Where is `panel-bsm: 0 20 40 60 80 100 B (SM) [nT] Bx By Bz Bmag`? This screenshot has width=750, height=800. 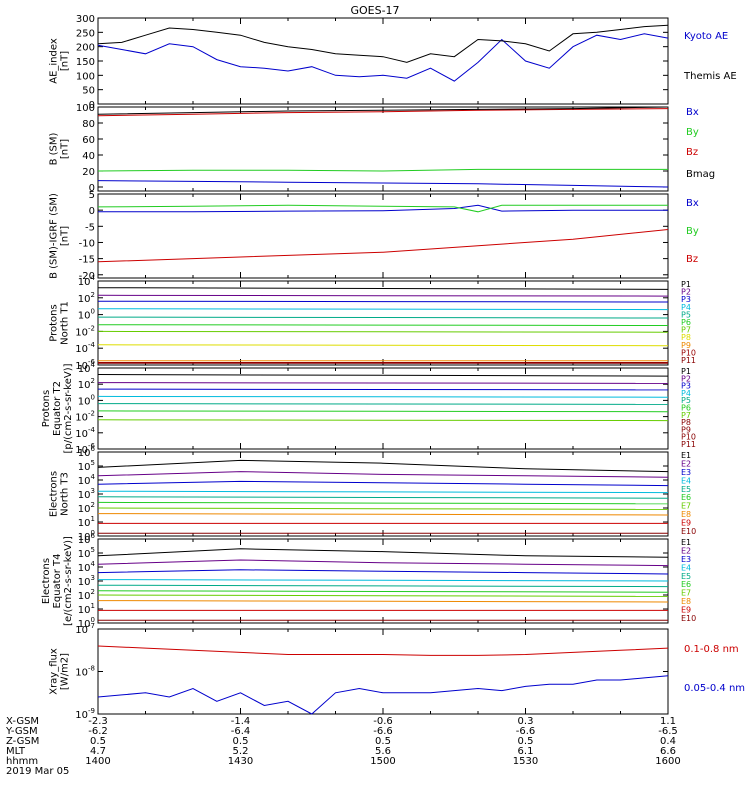 panel-bsm: 0 20 40 60 80 100 B (SM) [nT] Bx By Bz Bmag is located at coordinates (382, 148).